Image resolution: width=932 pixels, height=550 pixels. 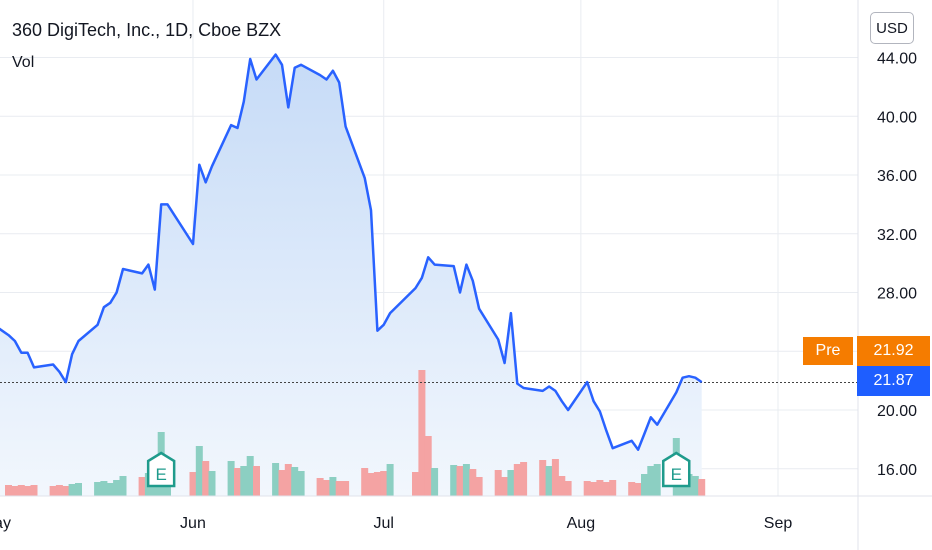 What do you see at coordinates (897, 235) in the screenshot?
I see `y-tick-label: 32.00` at bounding box center [897, 235].